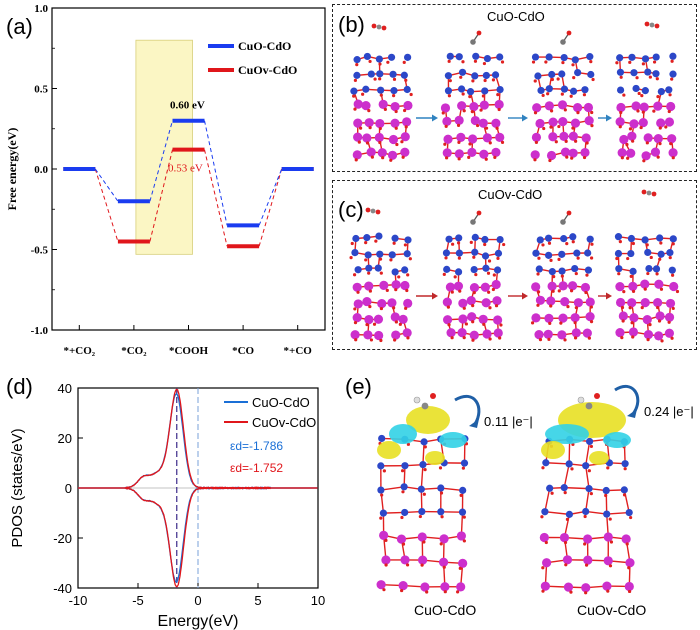 The width and height of the screenshot is (700, 630). I want to click on co-molecule-o-atom, so click(644, 192).